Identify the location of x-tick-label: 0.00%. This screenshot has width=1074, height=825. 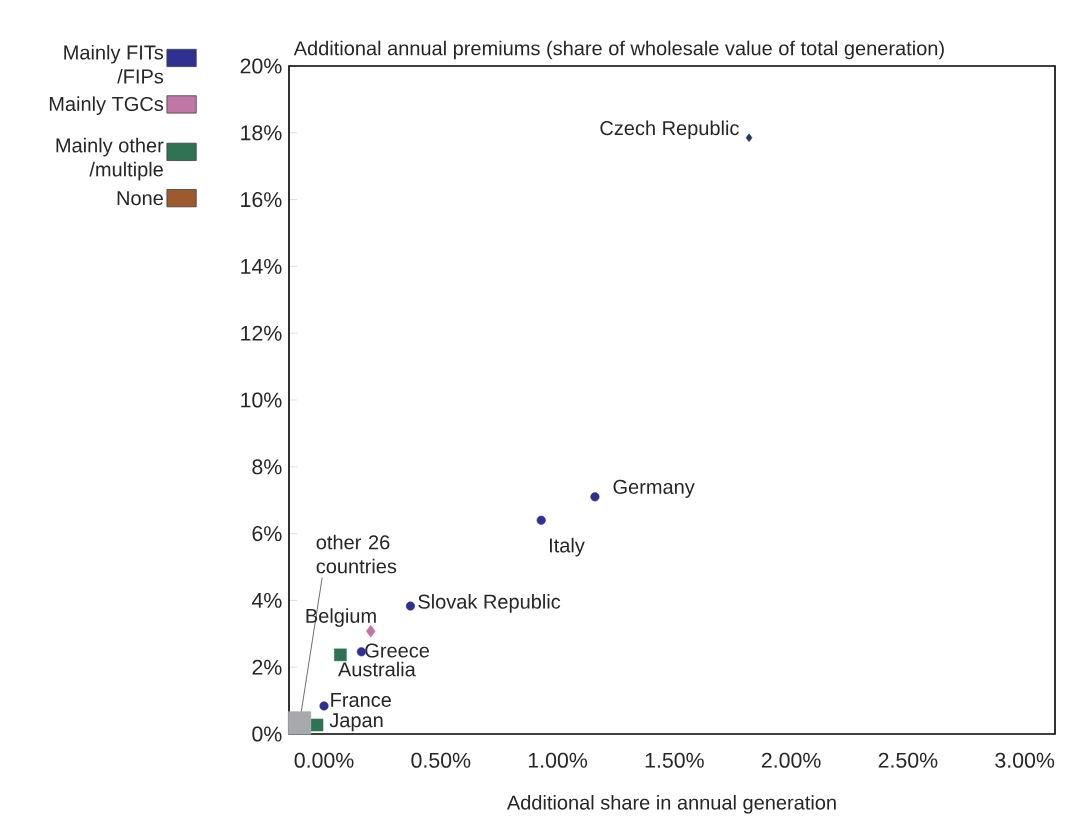
(324, 760).